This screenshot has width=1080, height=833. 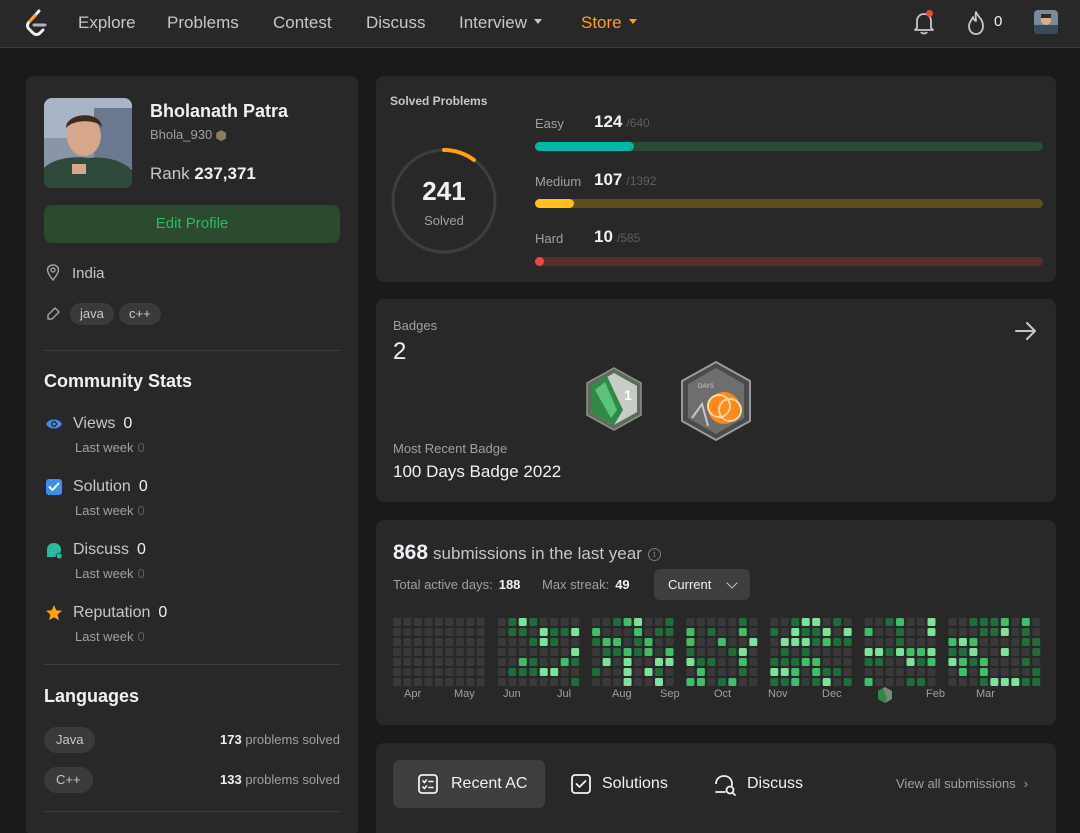 What do you see at coordinates (609, 23) in the screenshot?
I see `nav-store: Store` at bounding box center [609, 23].